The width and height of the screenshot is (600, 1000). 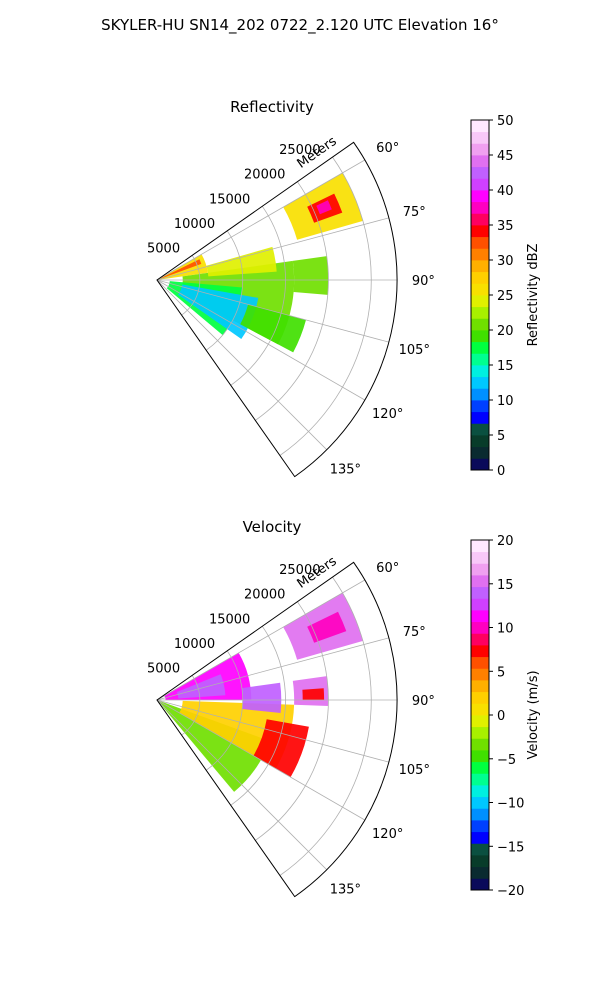 I want to click on azimuth-tick-label: 105°, so click(x=414, y=770).